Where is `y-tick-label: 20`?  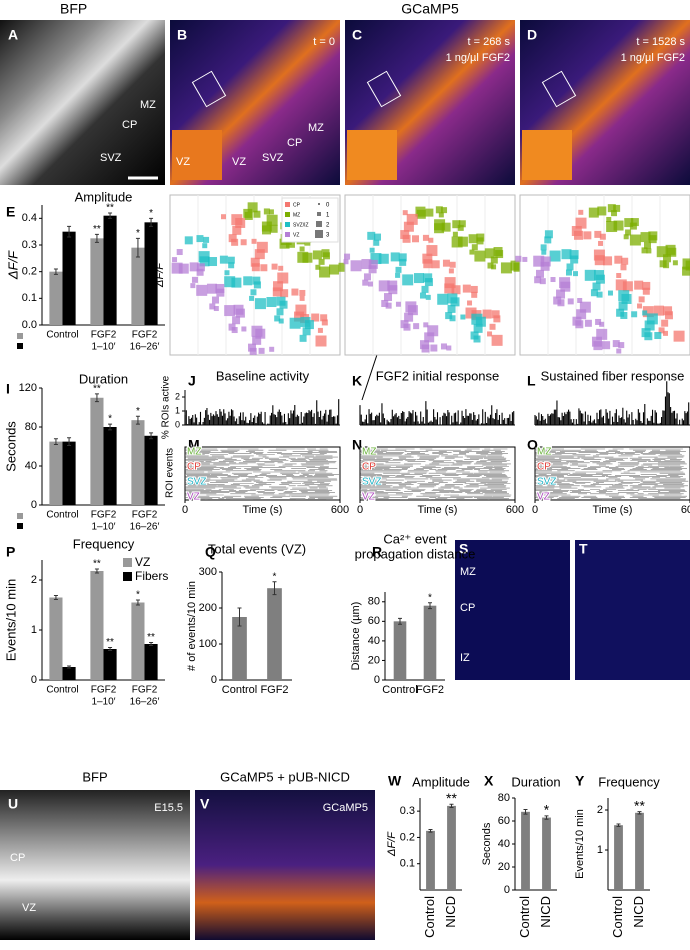
y-tick-label: 20 is located at coordinates (374, 660).